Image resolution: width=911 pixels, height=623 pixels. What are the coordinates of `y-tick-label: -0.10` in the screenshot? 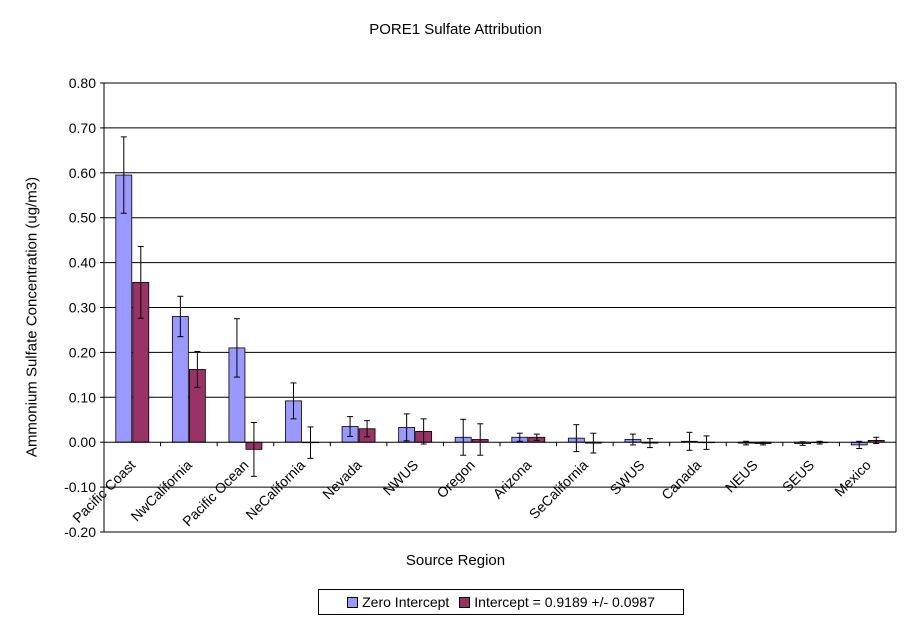 It's located at (80, 487).